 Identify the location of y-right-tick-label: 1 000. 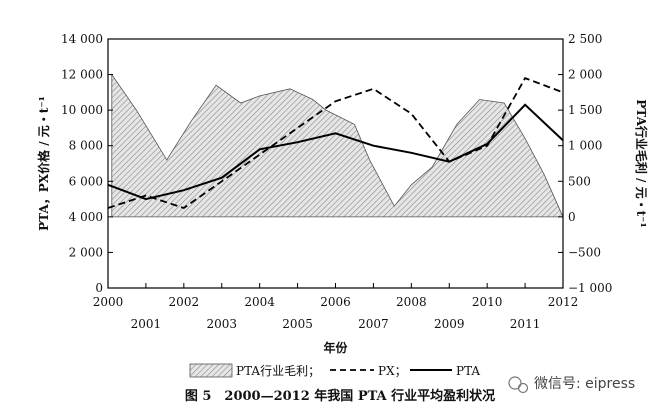
(585, 146).